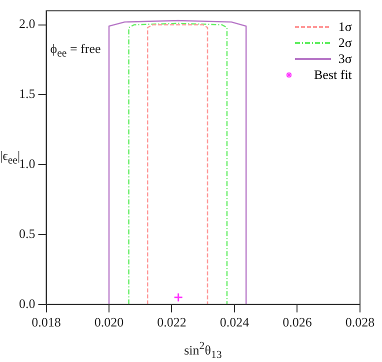 This screenshot has width=382, height=362. I want to click on y-tick-label: 0.5, so click(27, 233).